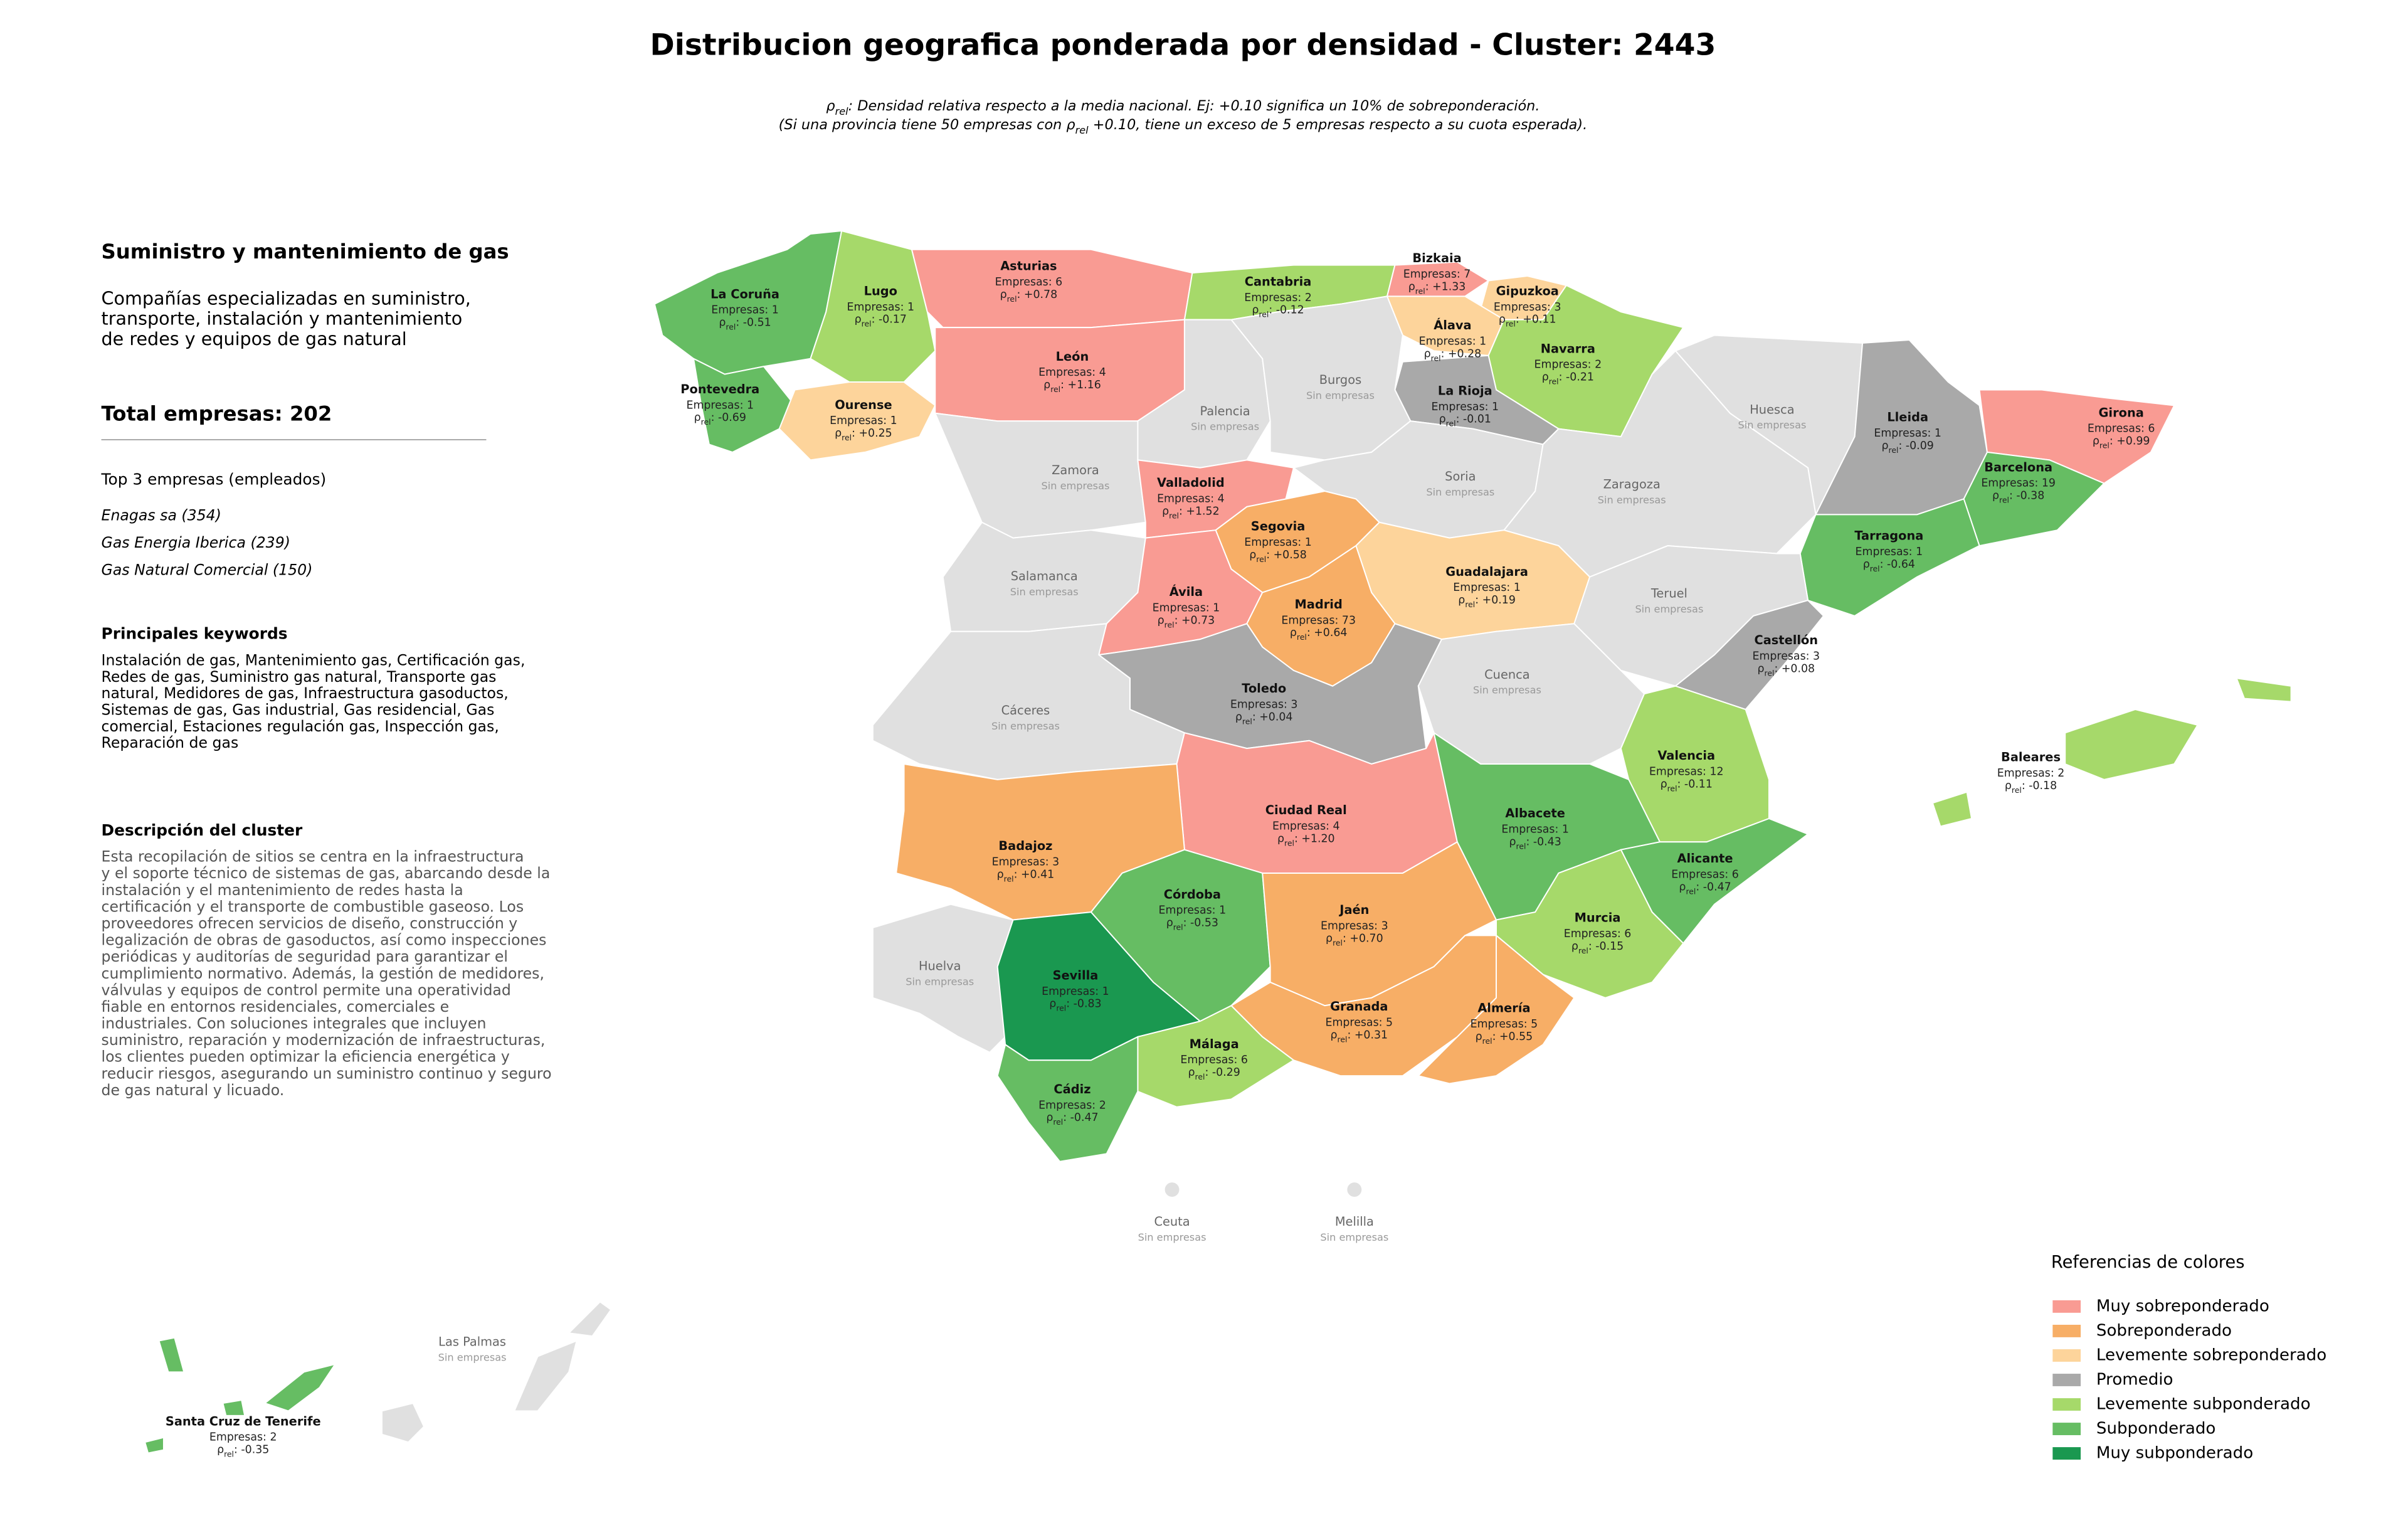 The height and width of the screenshot is (1528, 2408). Describe the element at coordinates (1466, 407) in the screenshot. I see `province-companies: Empresas: 1` at that location.